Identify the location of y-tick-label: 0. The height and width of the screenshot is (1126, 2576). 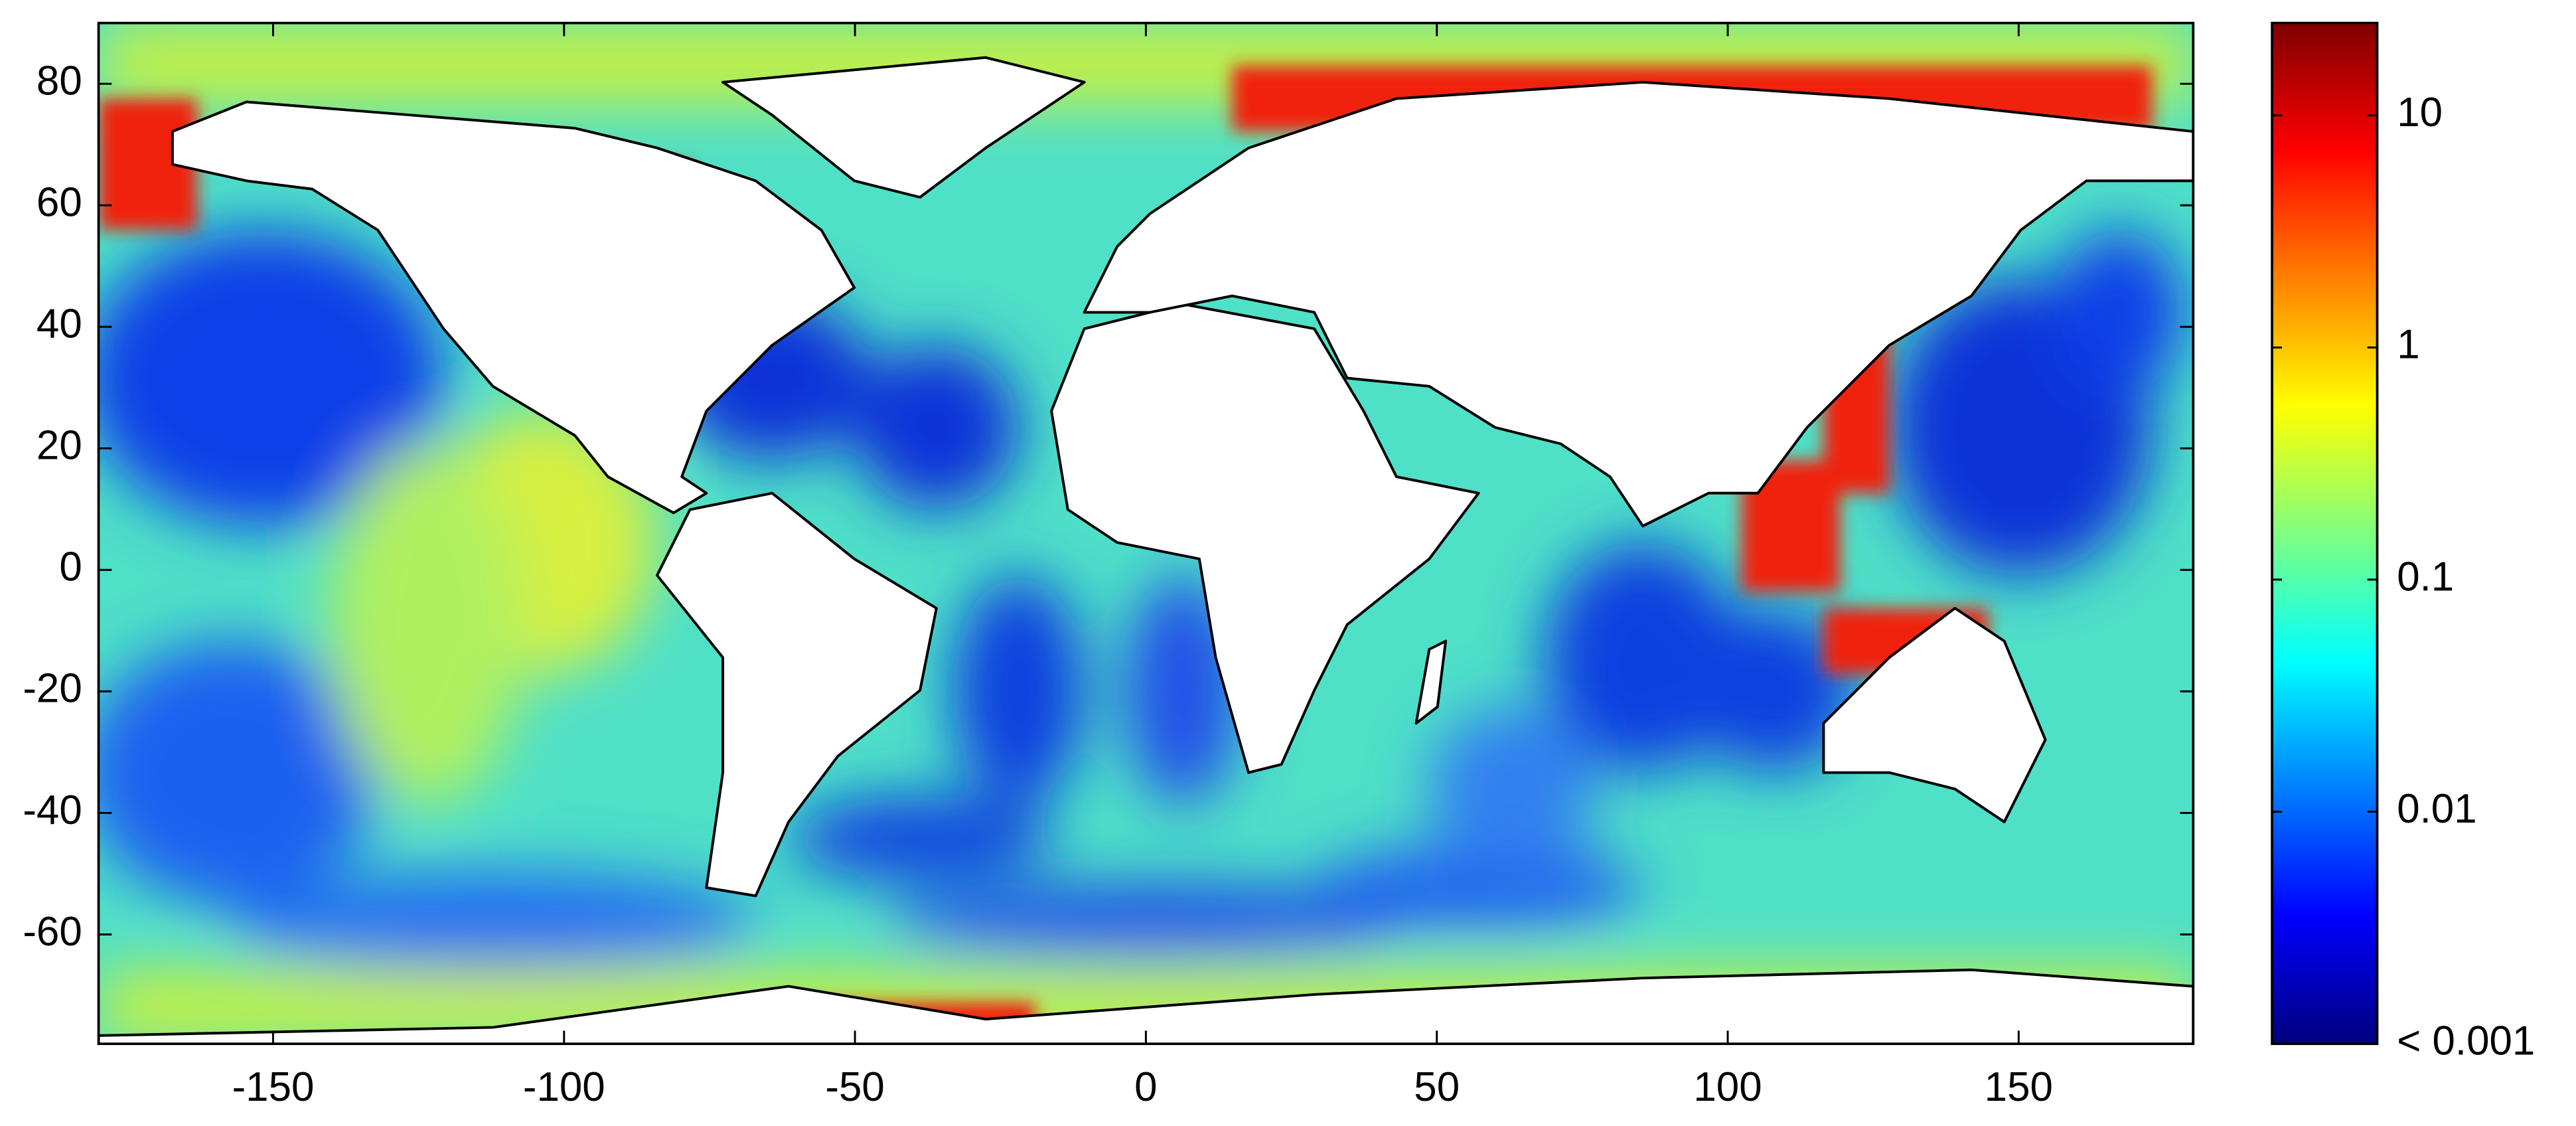
(70, 567).